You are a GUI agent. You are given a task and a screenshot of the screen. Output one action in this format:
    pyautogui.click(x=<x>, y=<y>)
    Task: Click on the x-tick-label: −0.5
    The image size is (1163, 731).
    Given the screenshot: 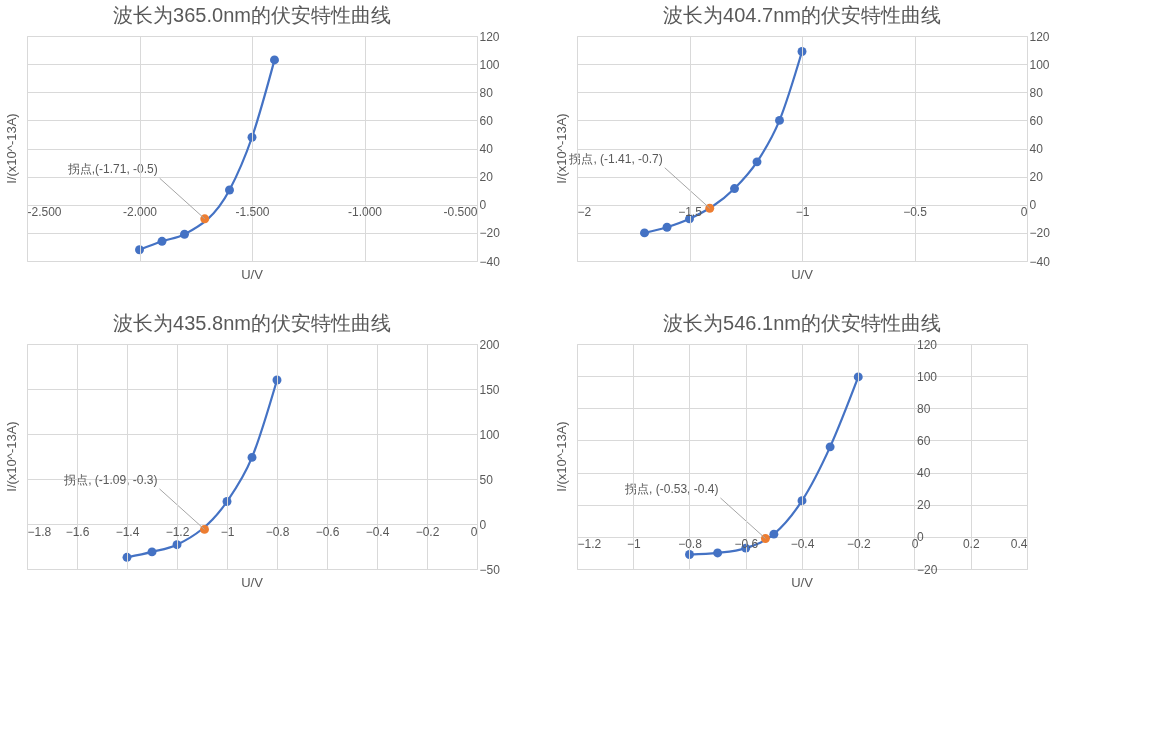 What is the action you would take?
    pyautogui.click(x=915, y=212)
    